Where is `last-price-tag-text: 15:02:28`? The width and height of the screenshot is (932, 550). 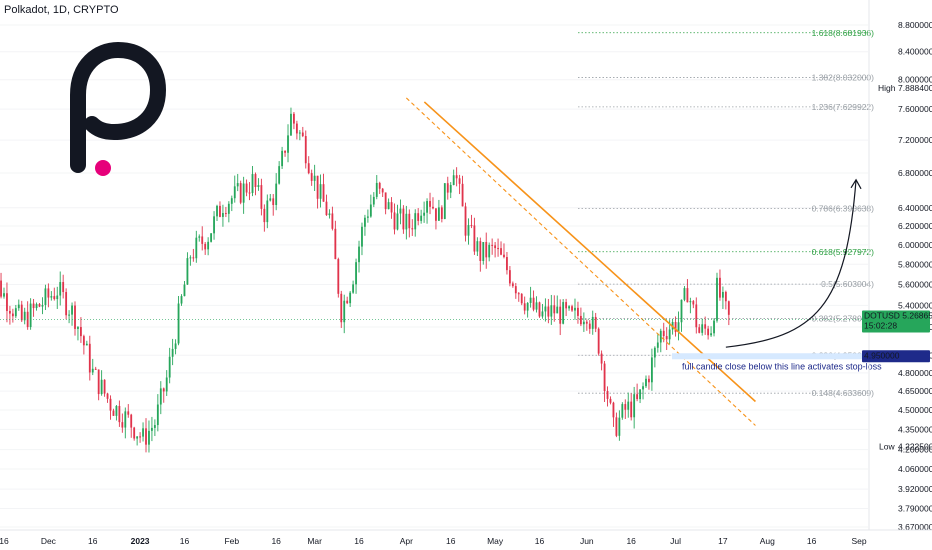 last-price-tag-text: 15:02:28 is located at coordinates (880, 325).